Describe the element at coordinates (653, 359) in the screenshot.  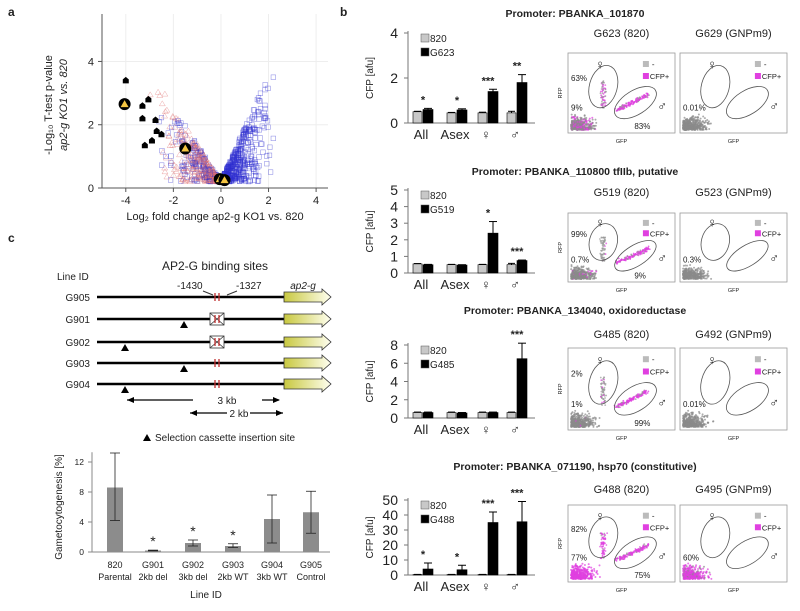
I see `legend-negative-label: -` at that location.